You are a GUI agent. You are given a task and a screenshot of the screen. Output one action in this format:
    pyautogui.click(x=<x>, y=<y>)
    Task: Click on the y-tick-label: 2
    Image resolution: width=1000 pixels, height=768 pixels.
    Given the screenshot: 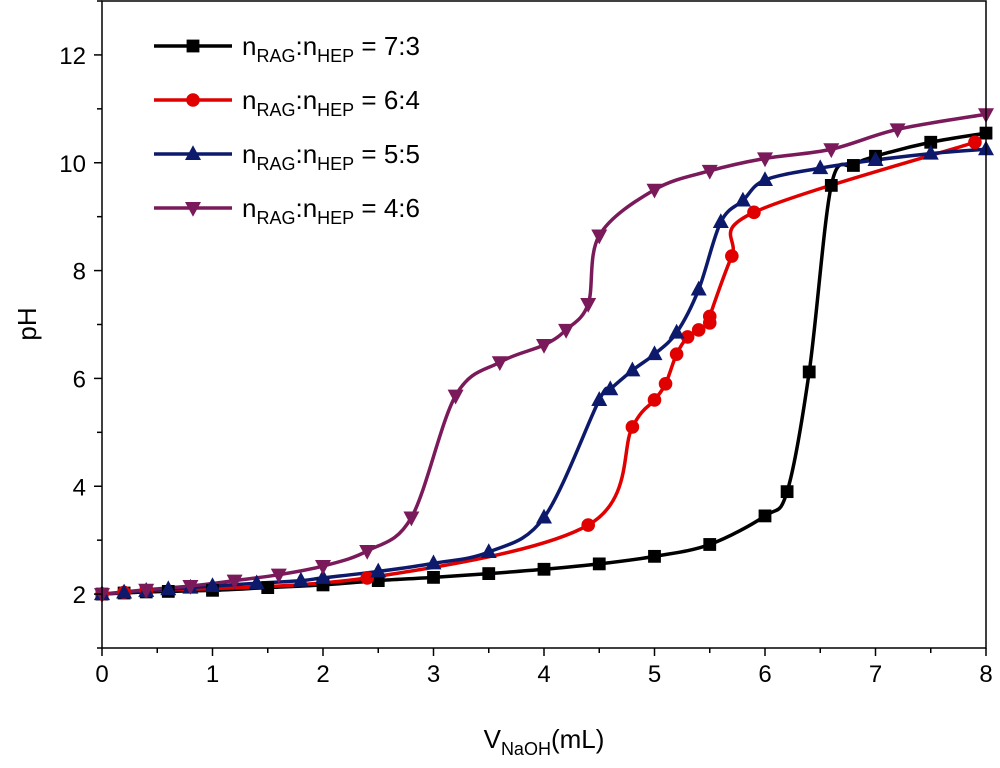 What is the action you would take?
    pyautogui.click(x=79, y=595)
    